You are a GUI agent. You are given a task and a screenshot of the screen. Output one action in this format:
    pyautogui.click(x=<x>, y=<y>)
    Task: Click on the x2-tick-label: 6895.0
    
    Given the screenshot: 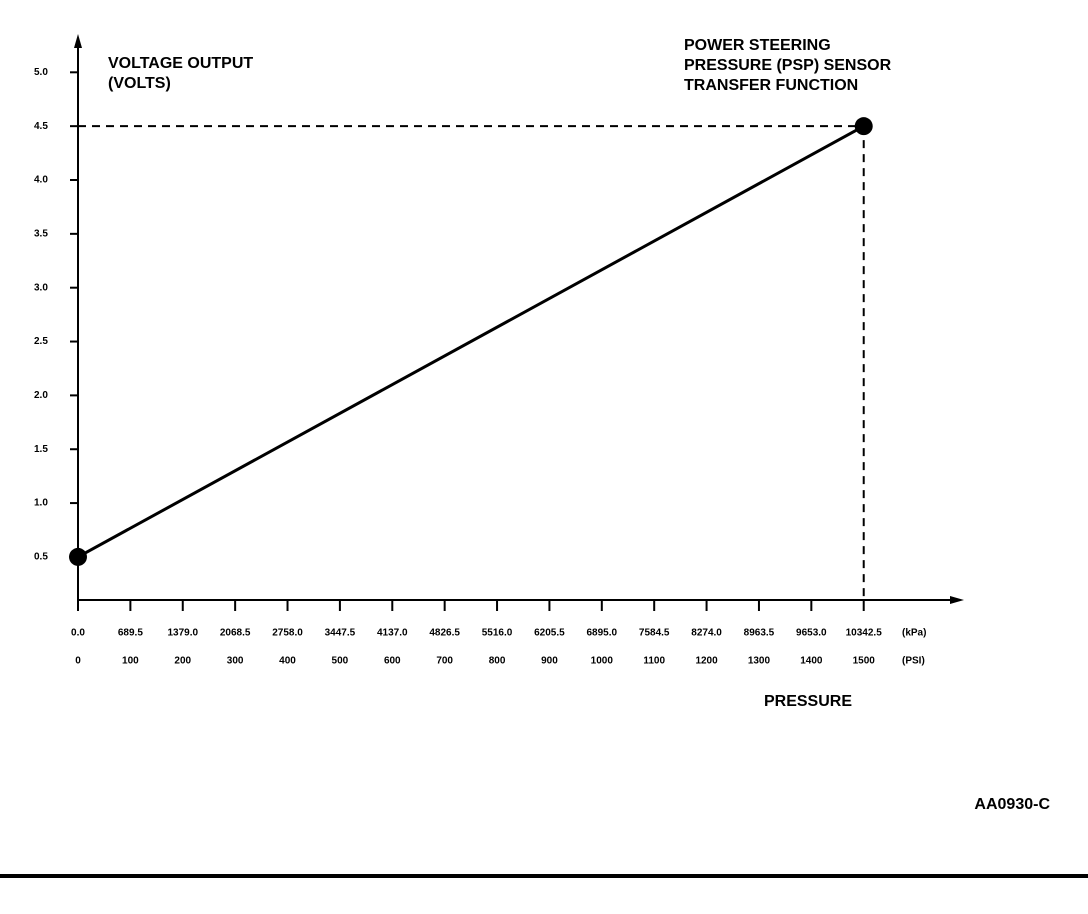 What is the action you would take?
    pyautogui.click(x=602, y=633)
    